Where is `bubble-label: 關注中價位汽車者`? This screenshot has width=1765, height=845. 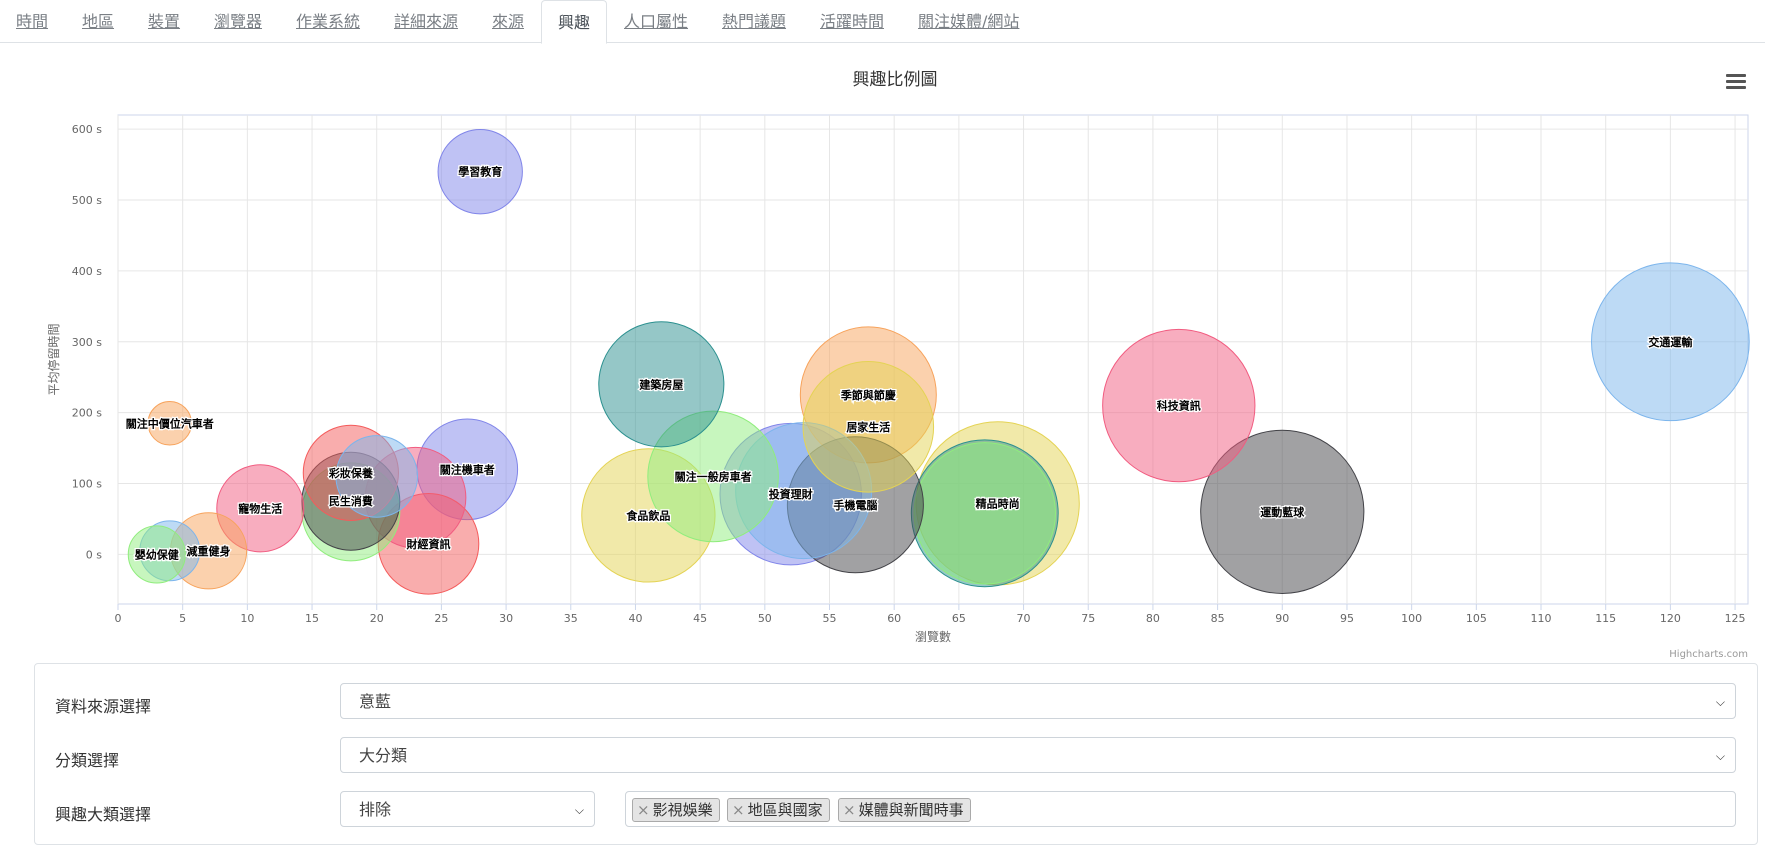 bubble-label: 關注中價位汽車者 is located at coordinates (170, 423).